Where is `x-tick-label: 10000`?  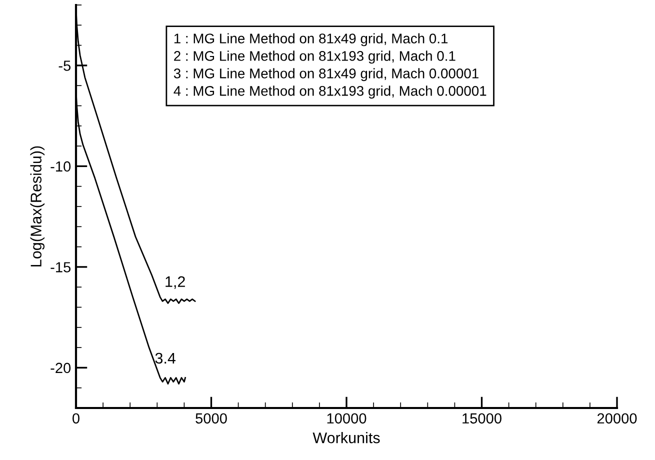 x-tick-label: 10000 is located at coordinates (346, 418).